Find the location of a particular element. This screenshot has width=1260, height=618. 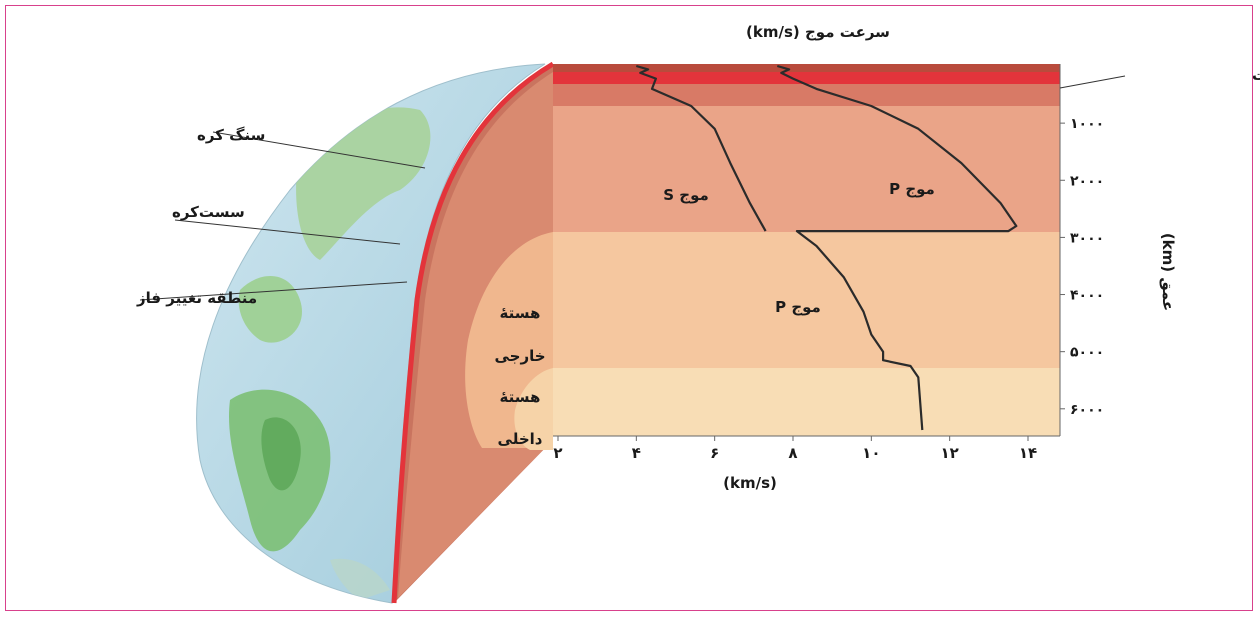

upper-mantle-band is located at coordinates (806, 95).